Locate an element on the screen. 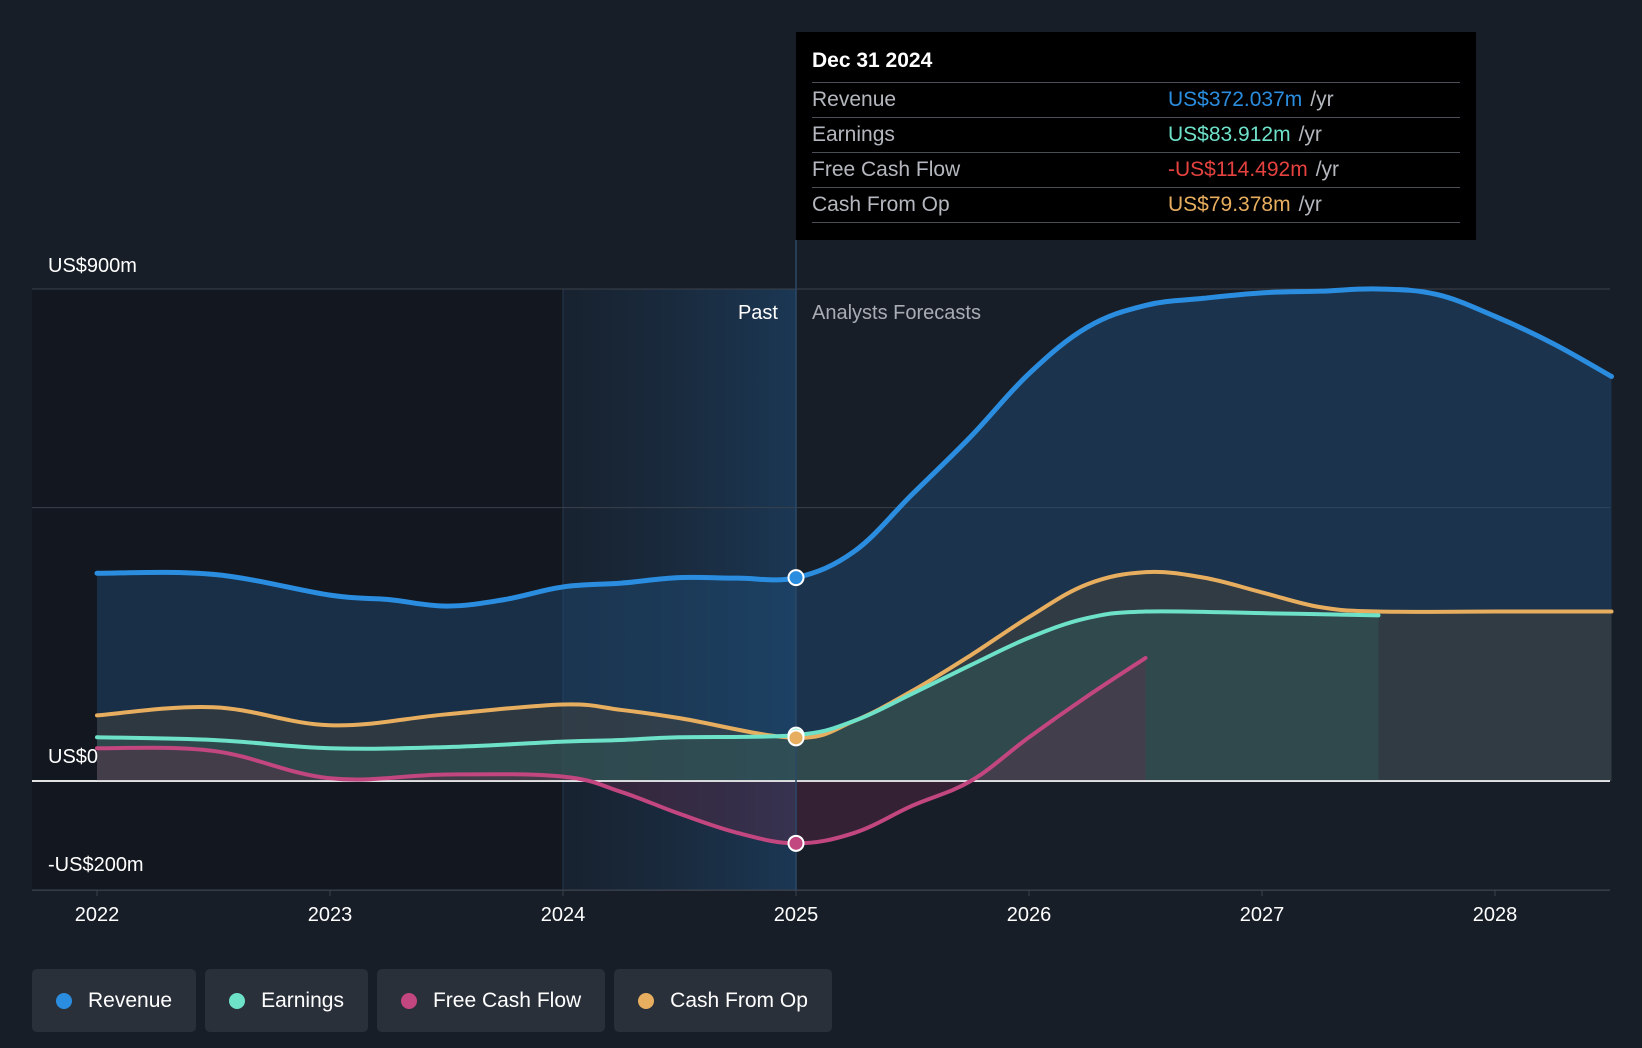 This screenshot has height=1048, width=1642. tooltip-series-name: Revenue is located at coordinates (854, 99).